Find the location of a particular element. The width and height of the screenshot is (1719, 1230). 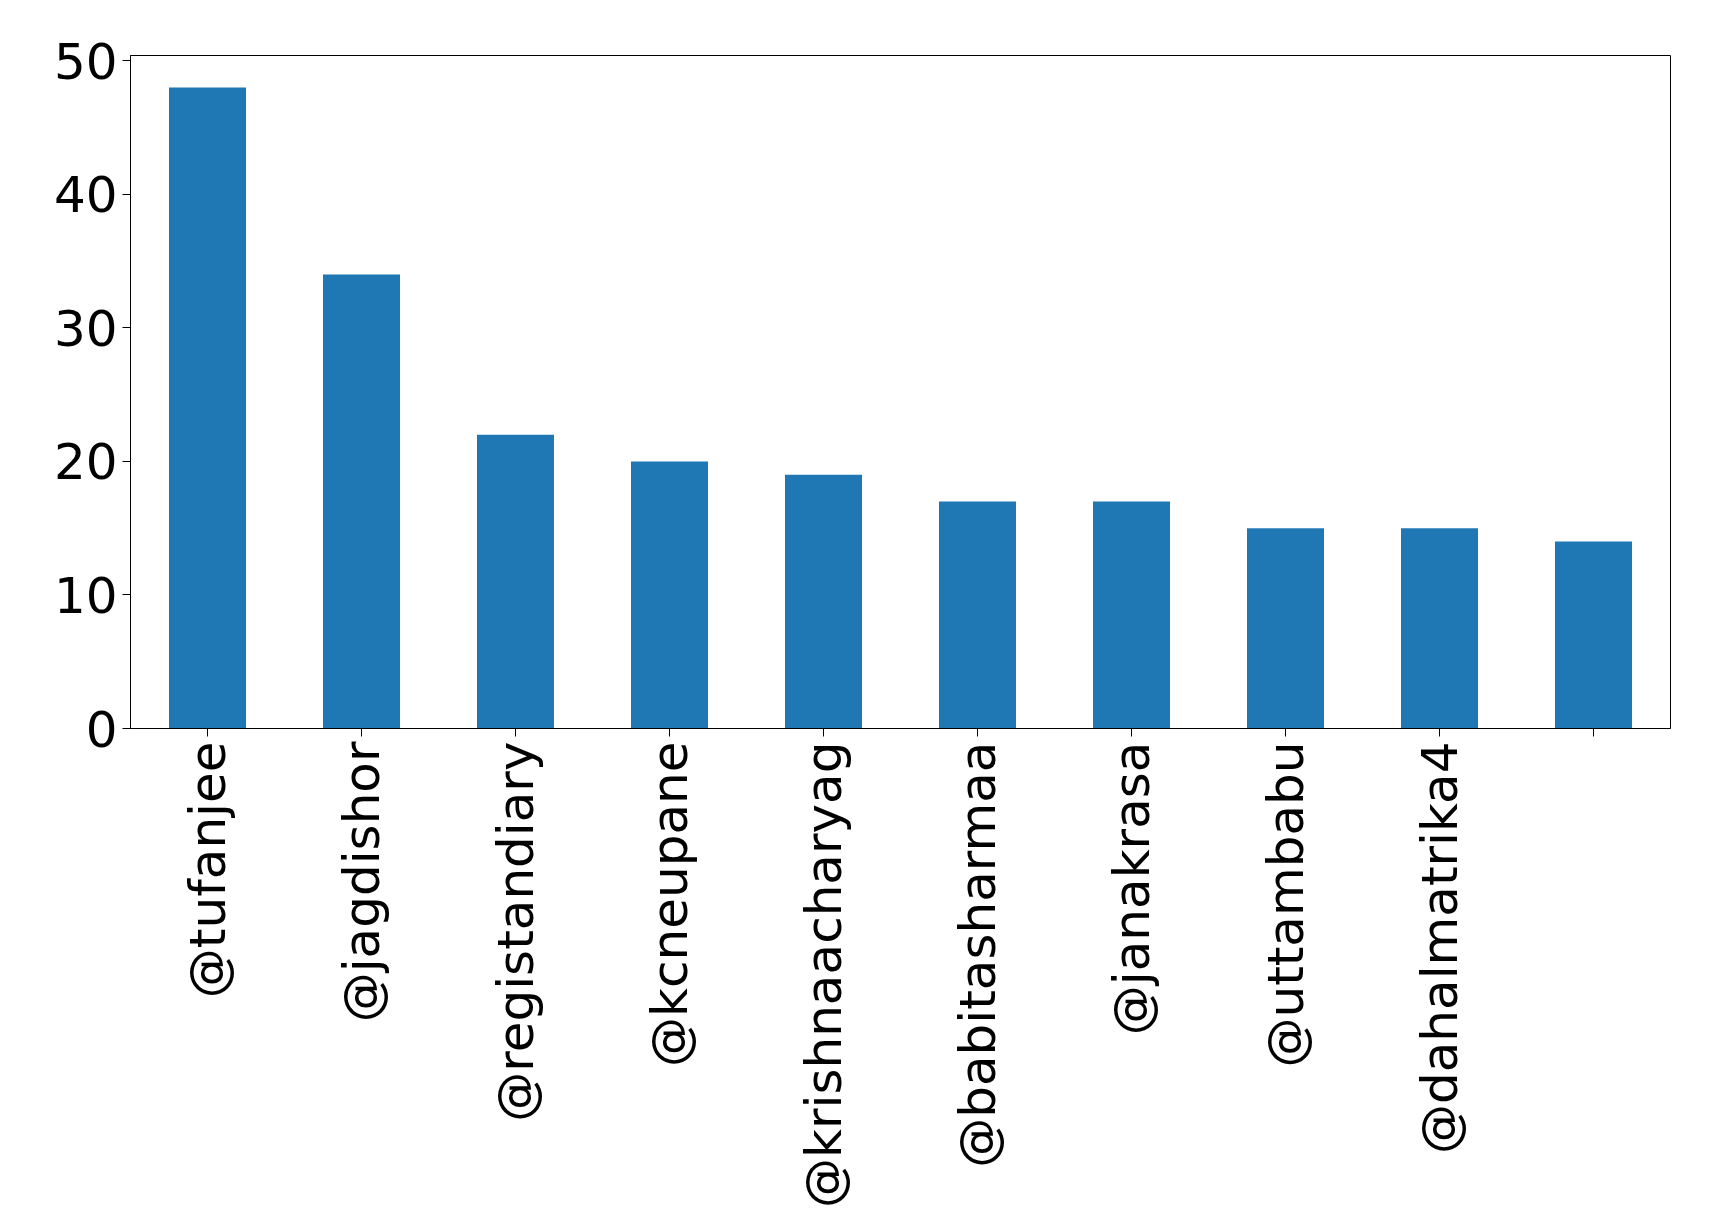

y-tick-label: 50 is located at coordinates (85, 61).